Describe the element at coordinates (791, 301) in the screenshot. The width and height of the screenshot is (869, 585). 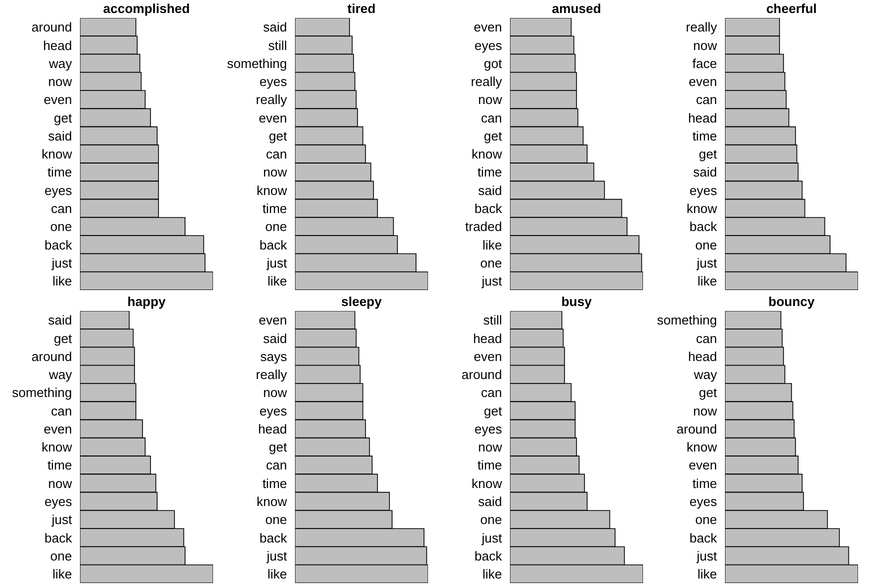
I see `chart-title: bouncy` at that location.